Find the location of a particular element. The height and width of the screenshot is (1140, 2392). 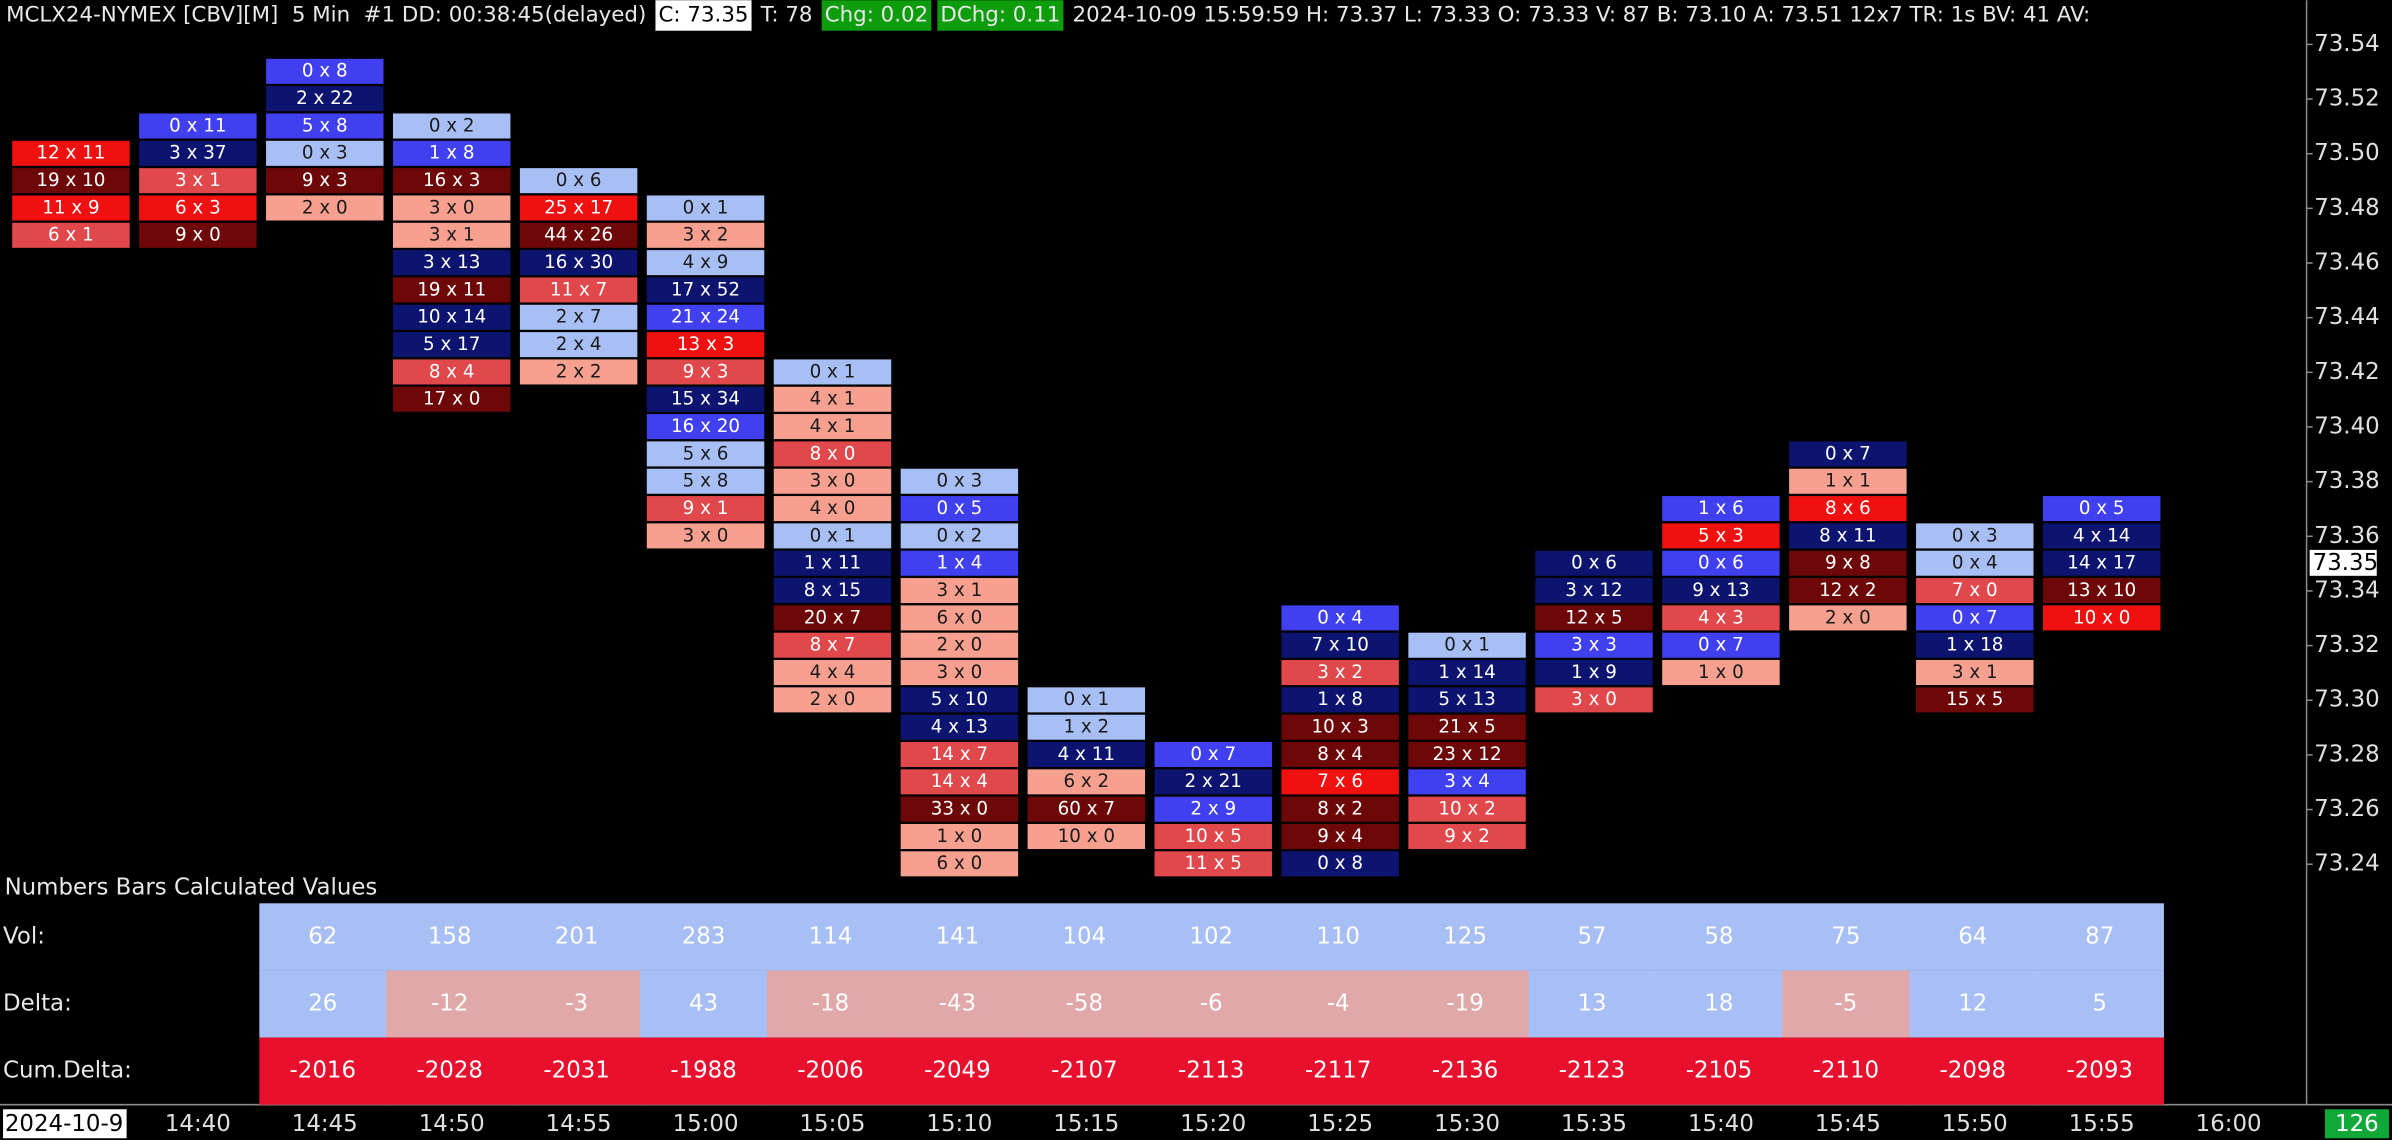

footprint-cell-text: 1 x 2 is located at coordinates (1086, 727).